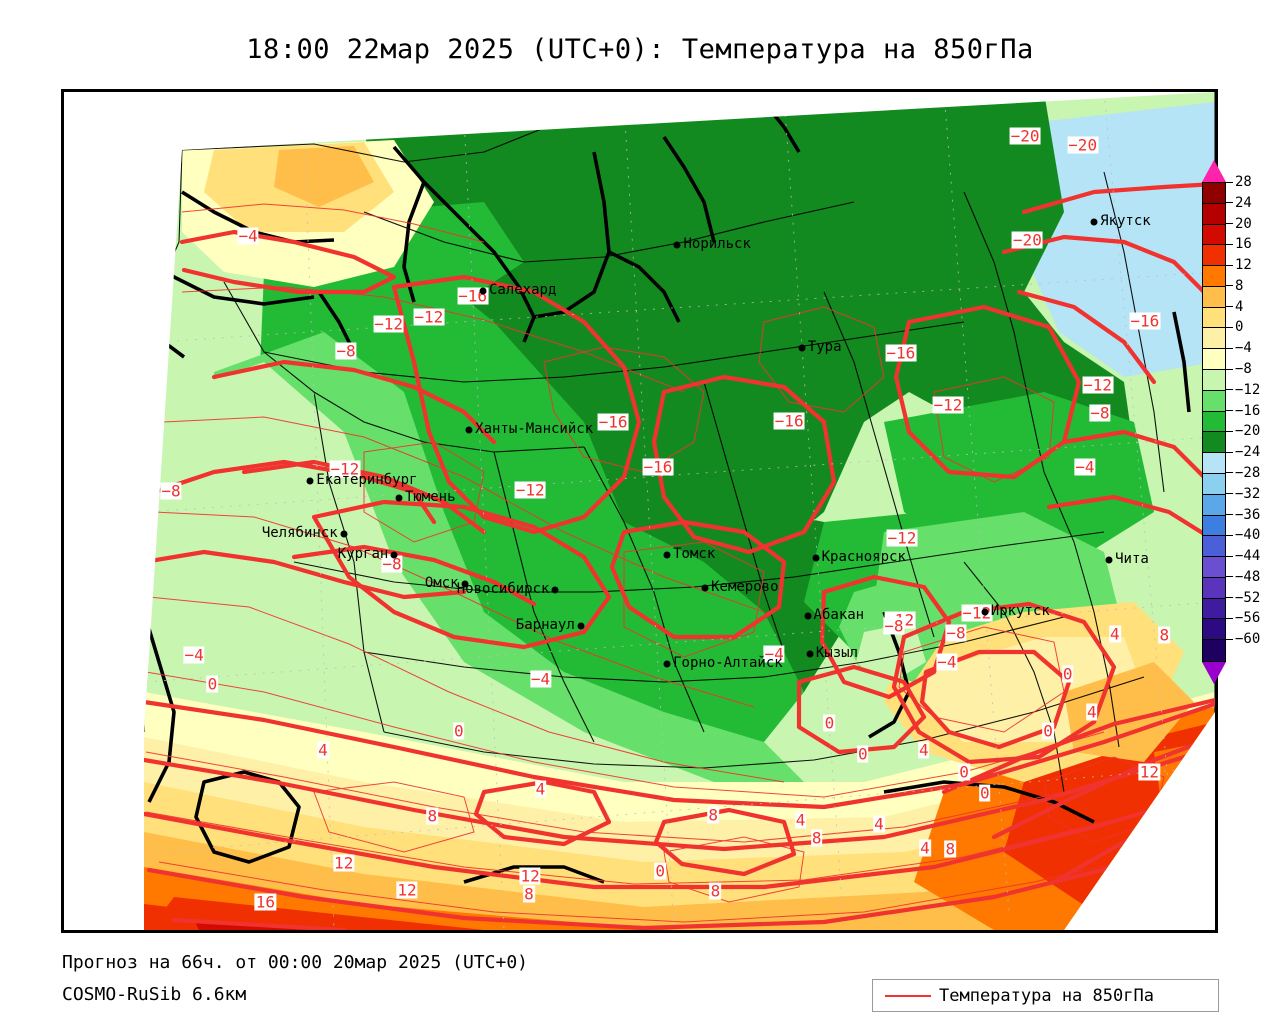 The width and height of the screenshot is (1280, 1024). I want to click on city-label: Салехард, so click(522, 290).